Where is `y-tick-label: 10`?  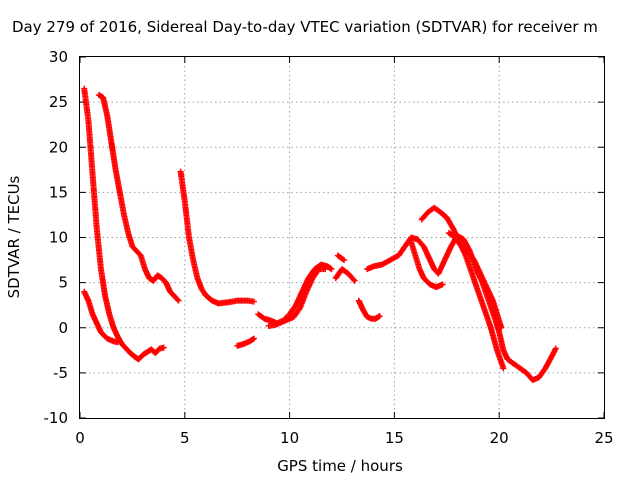 y-tick-label: 10 is located at coordinates (58, 238).